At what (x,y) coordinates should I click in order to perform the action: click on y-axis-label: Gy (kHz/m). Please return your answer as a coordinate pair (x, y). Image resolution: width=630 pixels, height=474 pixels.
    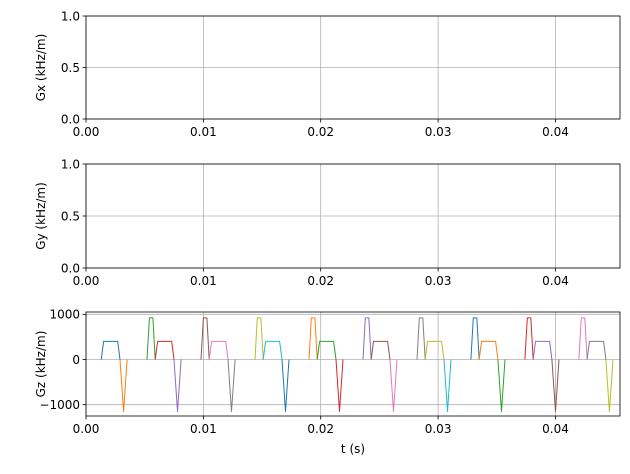
    Looking at the image, I should click on (41, 216).